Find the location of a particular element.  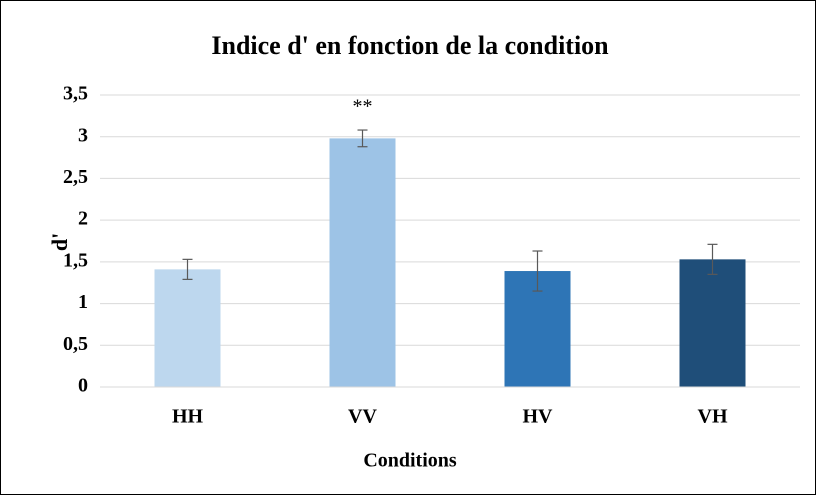

x-tick-label: VH is located at coordinates (713, 417).